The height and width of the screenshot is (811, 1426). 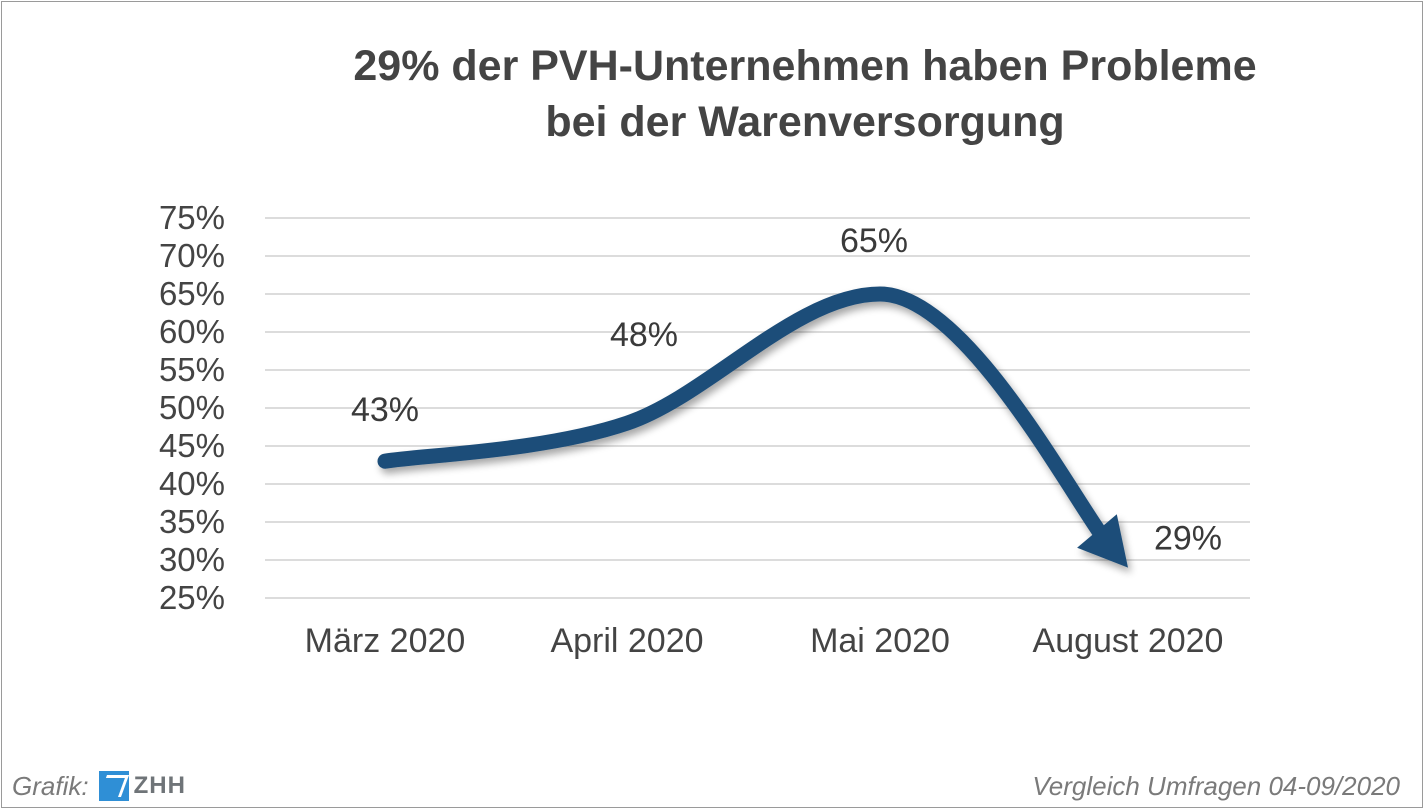 I want to click on y-tick-label: 65%, so click(x=192, y=293).